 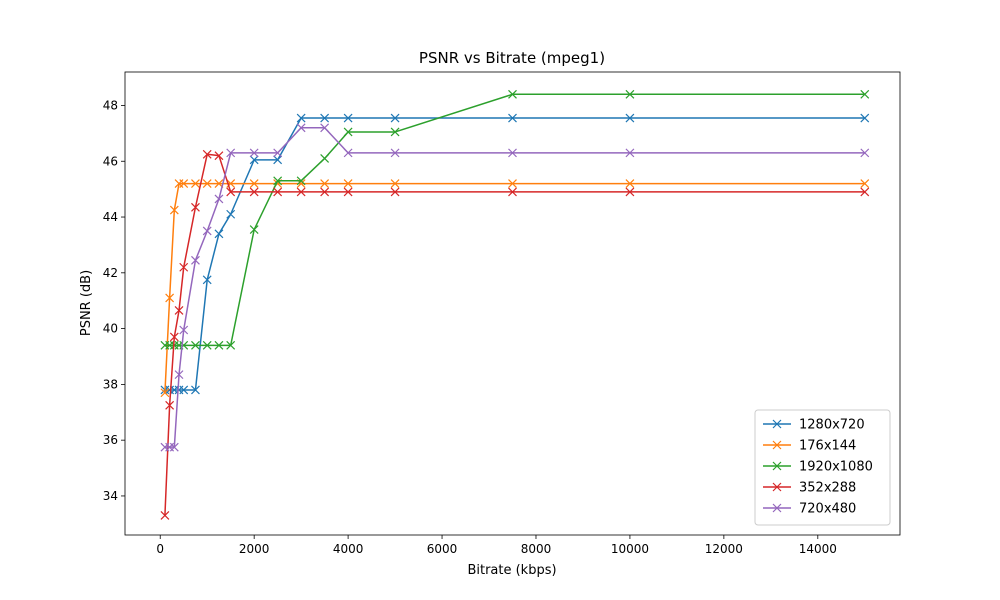 What do you see at coordinates (777, 466) in the screenshot?
I see `legend-marker-1920x1080` at bounding box center [777, 466].